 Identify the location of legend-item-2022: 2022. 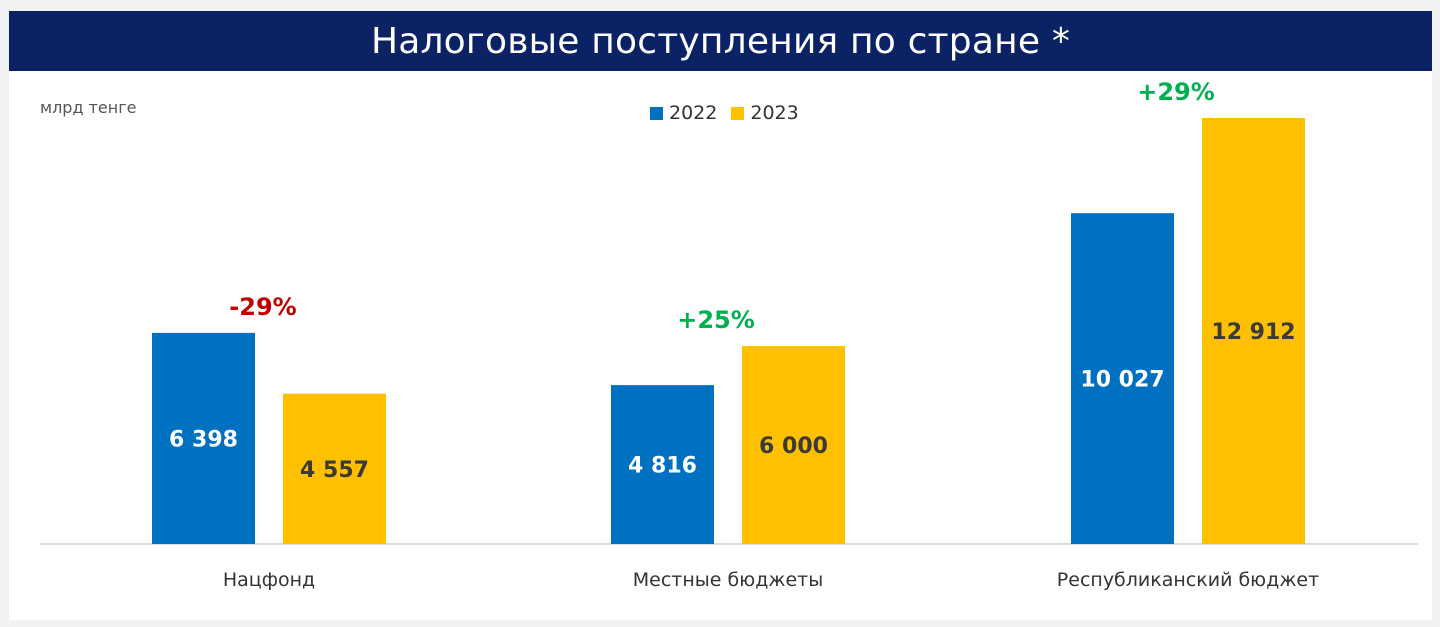
(683, 113).